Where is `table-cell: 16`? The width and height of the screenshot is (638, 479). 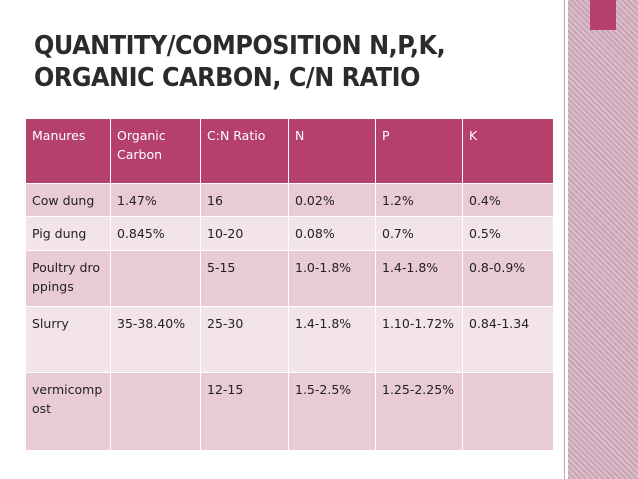 table-cell: 16 is located at coordinates (244, 200).